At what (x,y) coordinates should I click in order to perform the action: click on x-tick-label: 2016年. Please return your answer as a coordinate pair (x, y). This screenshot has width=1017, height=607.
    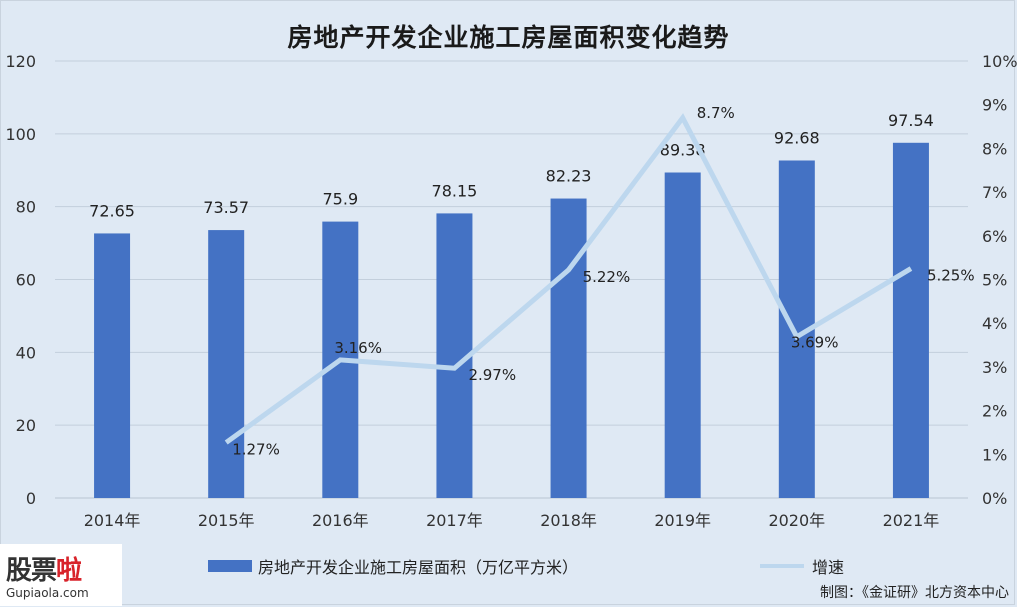
    Looking at the image, I should click on (340, 520).